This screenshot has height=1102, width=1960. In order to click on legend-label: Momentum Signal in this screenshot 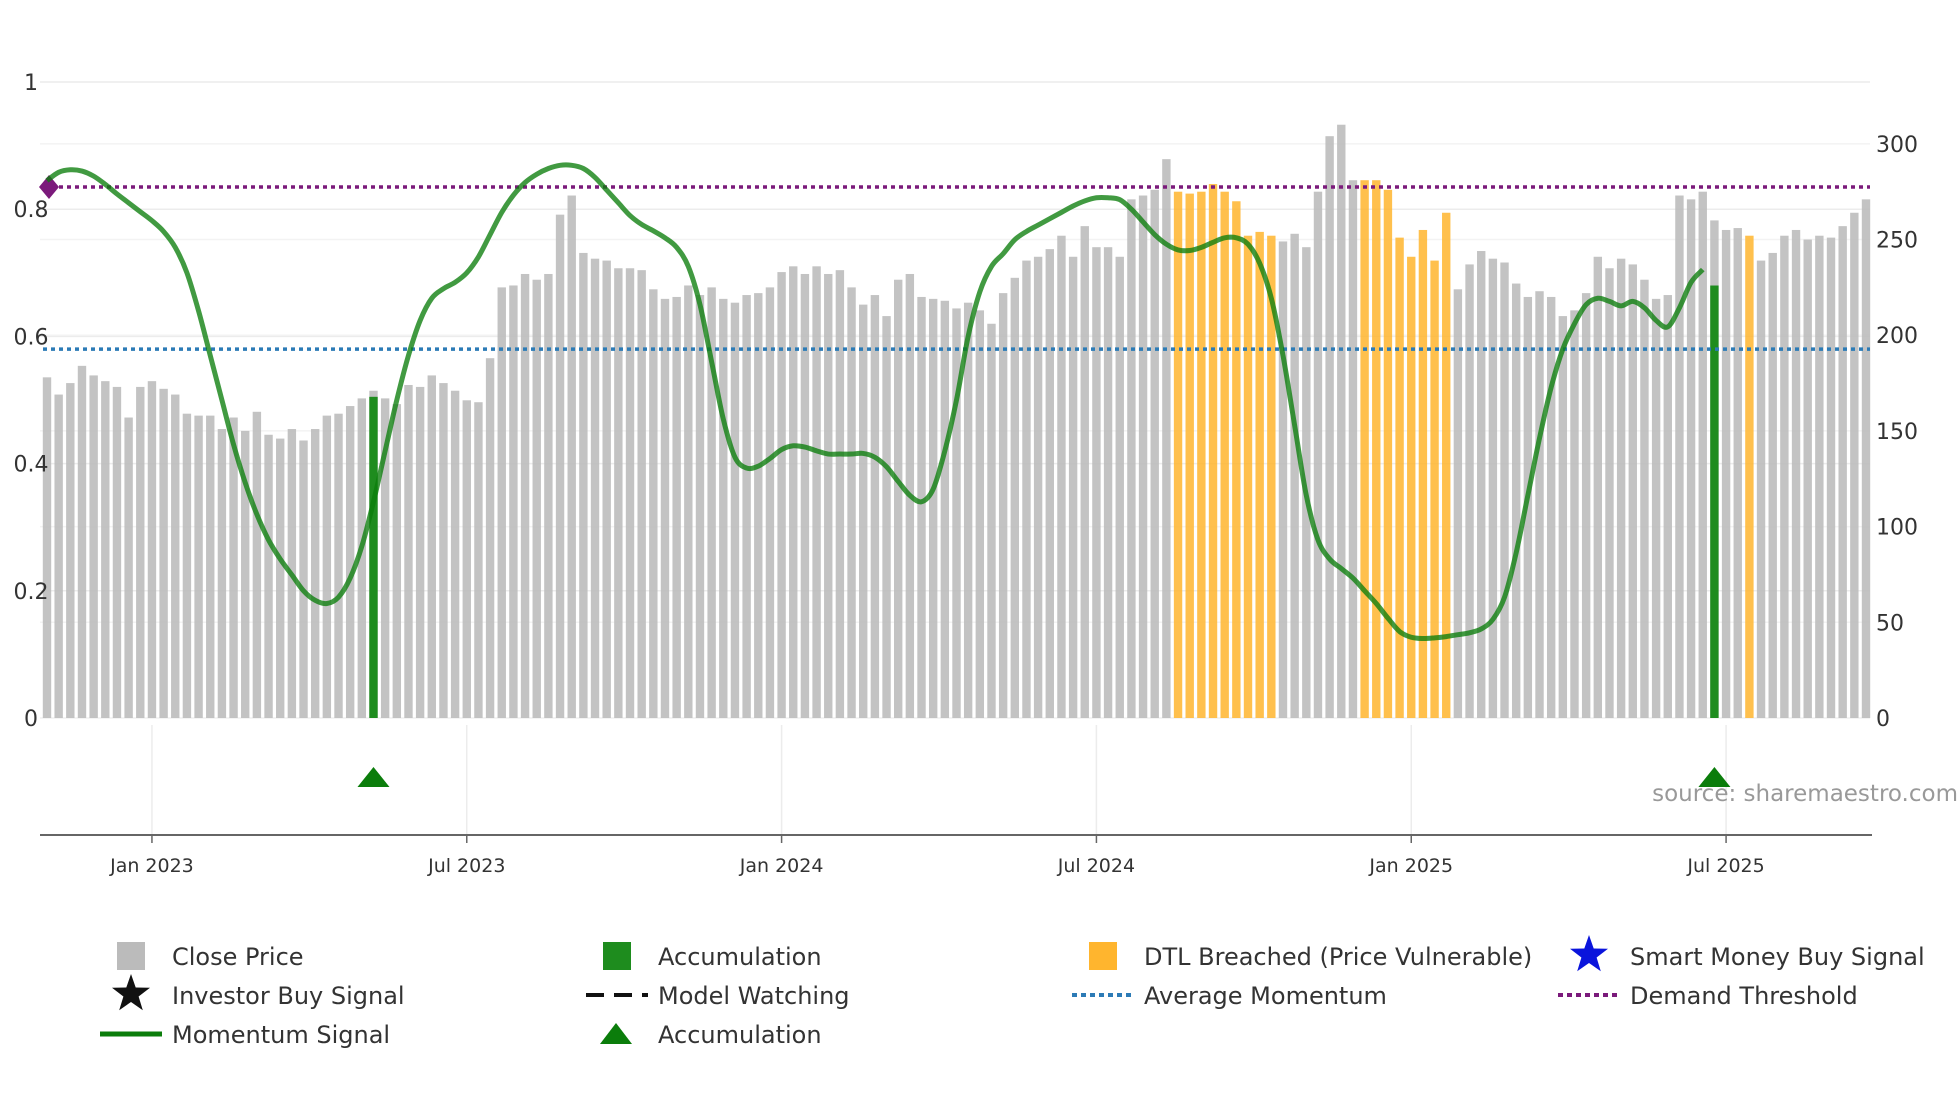, I will do `click(281, 1035)`.